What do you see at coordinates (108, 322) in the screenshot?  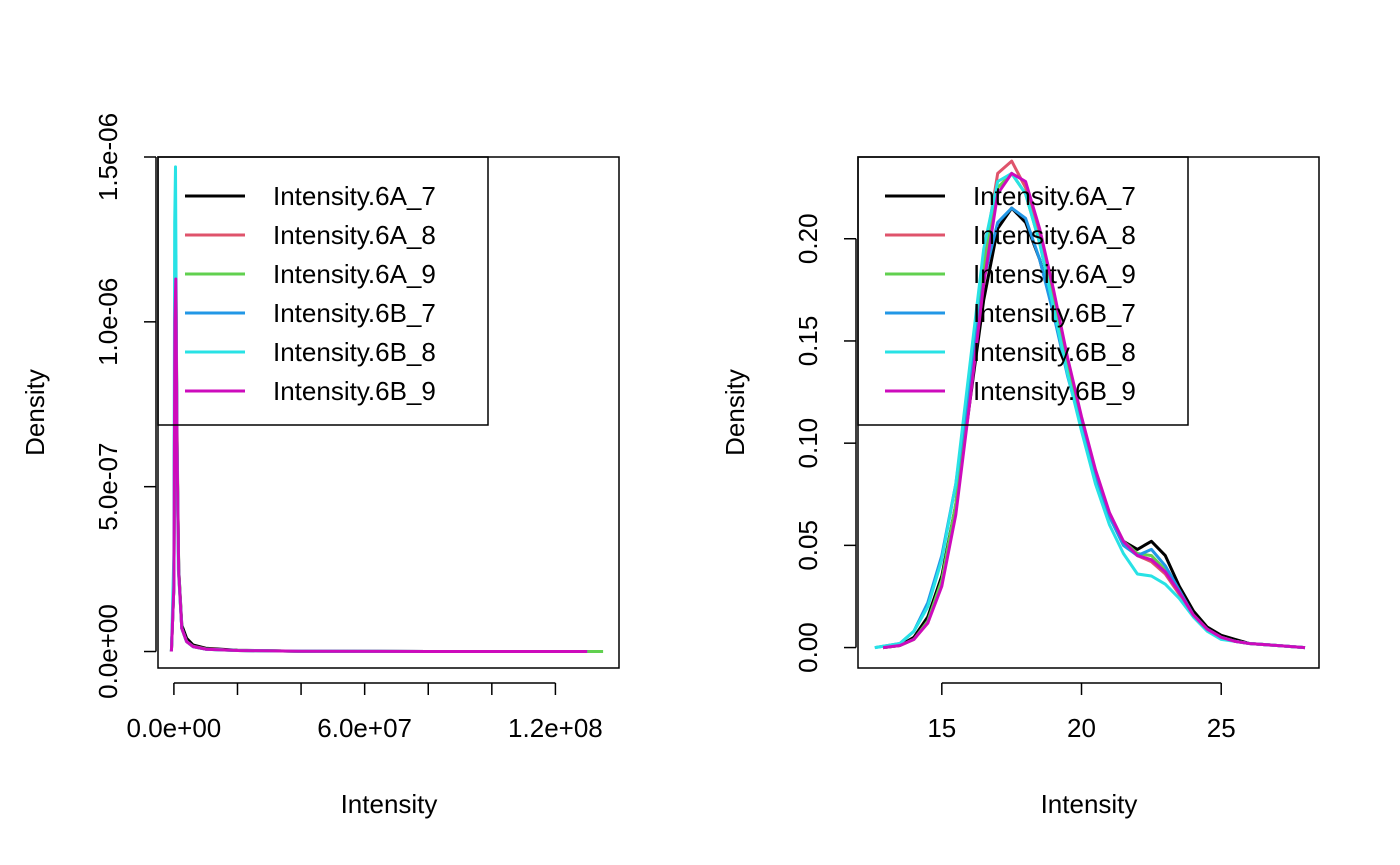 I see `y-tick-label: 1.0e-06` at bounding box center [108, 322].